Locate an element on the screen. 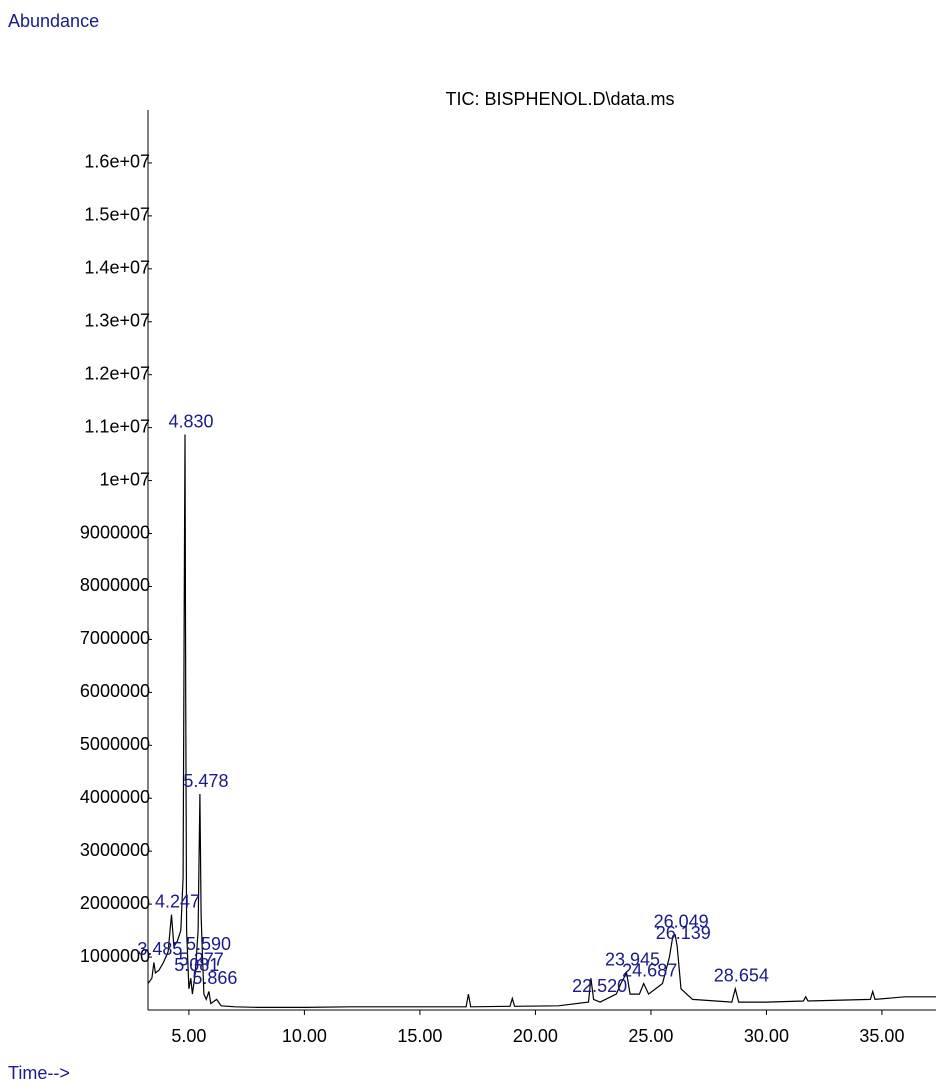 Image resolution: width=936 pixels, height=1086 pixels. peak-label: 5.866 is located at coordinates (214, 978).